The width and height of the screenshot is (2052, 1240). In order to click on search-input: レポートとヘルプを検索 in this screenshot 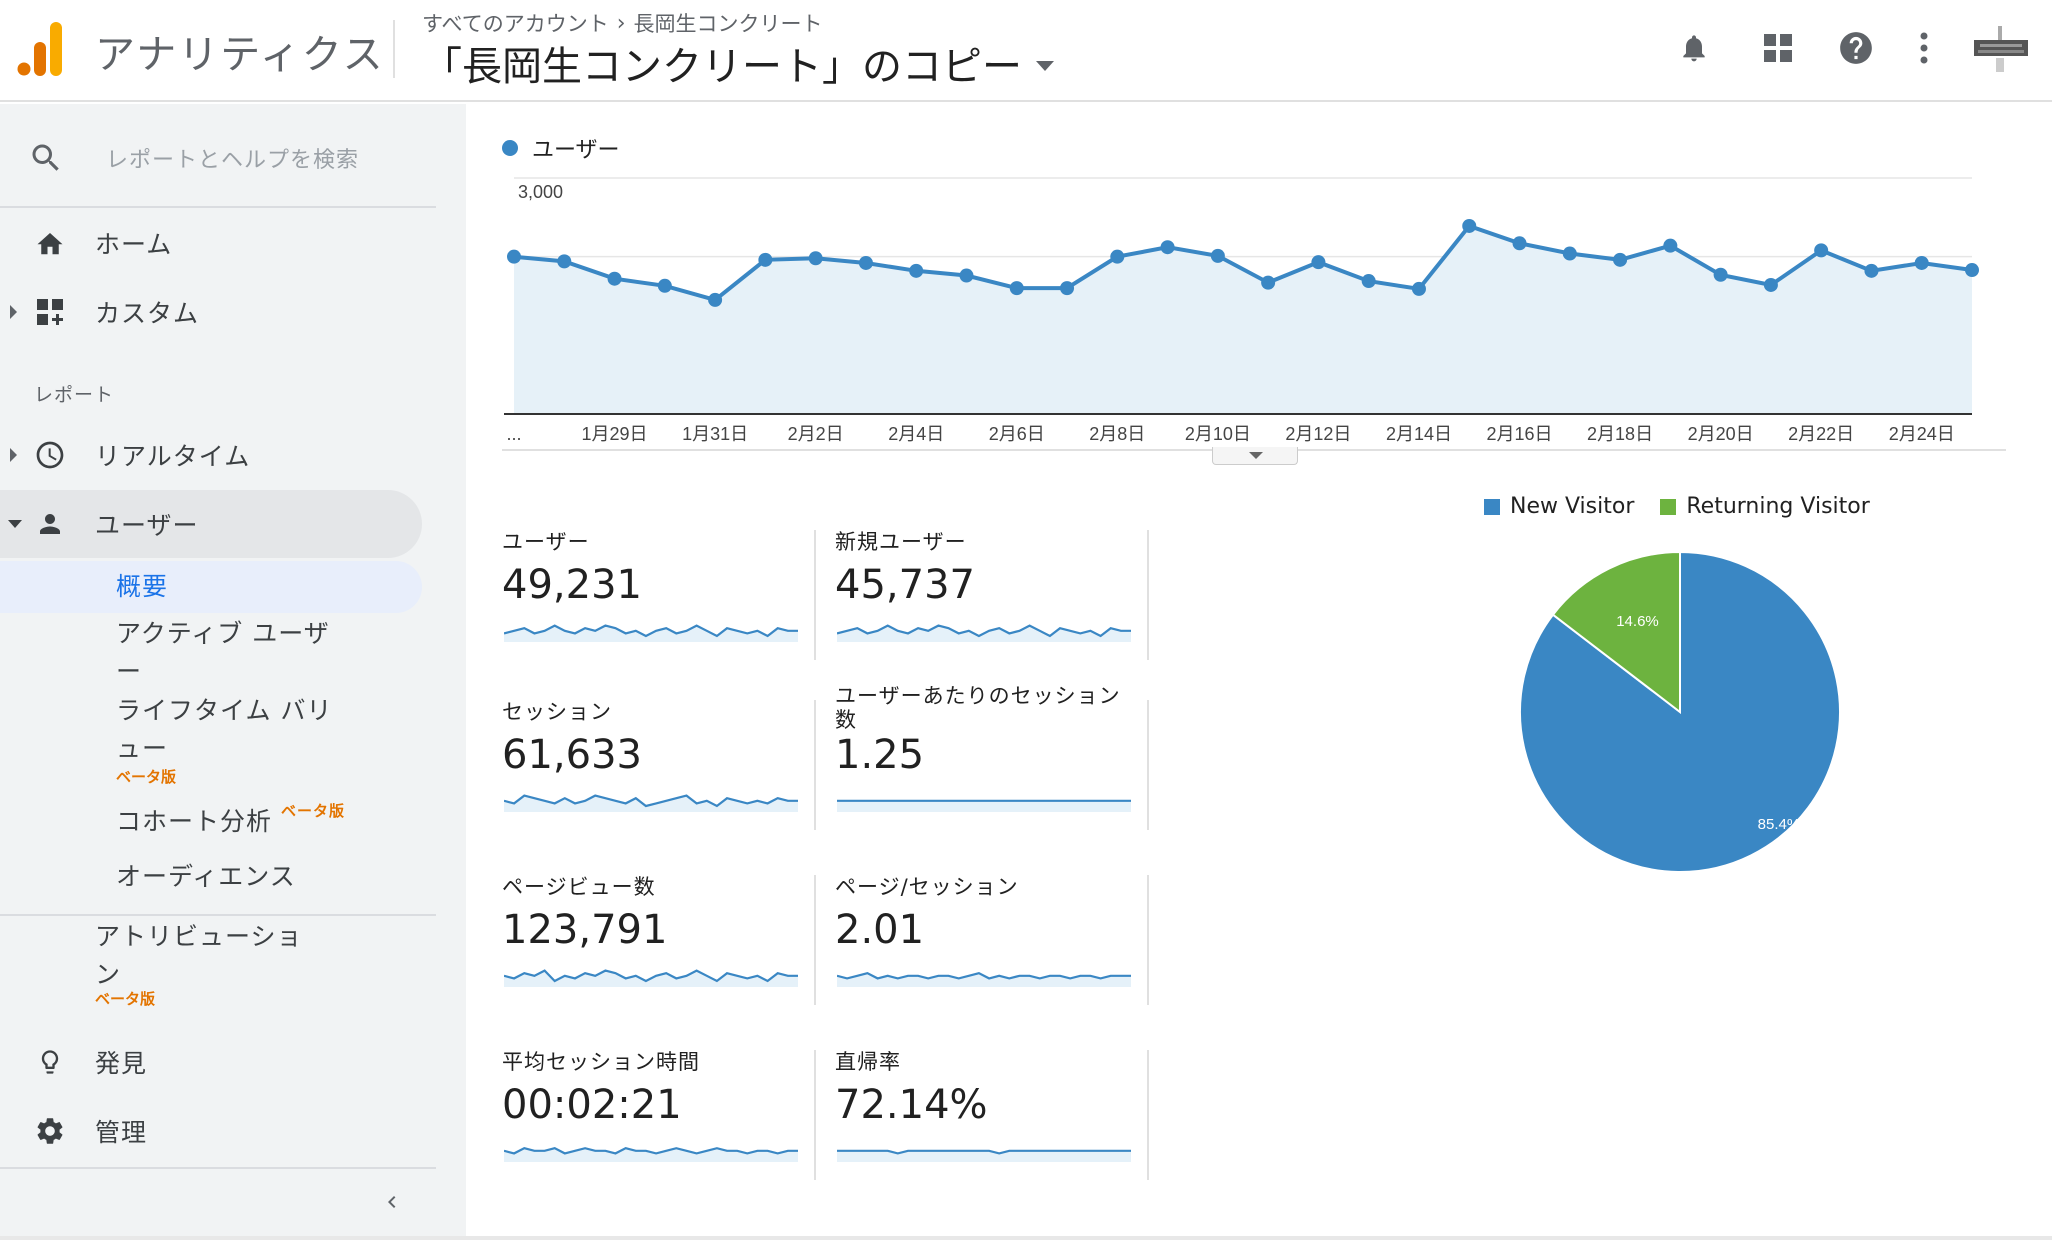, I will do `click(233, 160)`.